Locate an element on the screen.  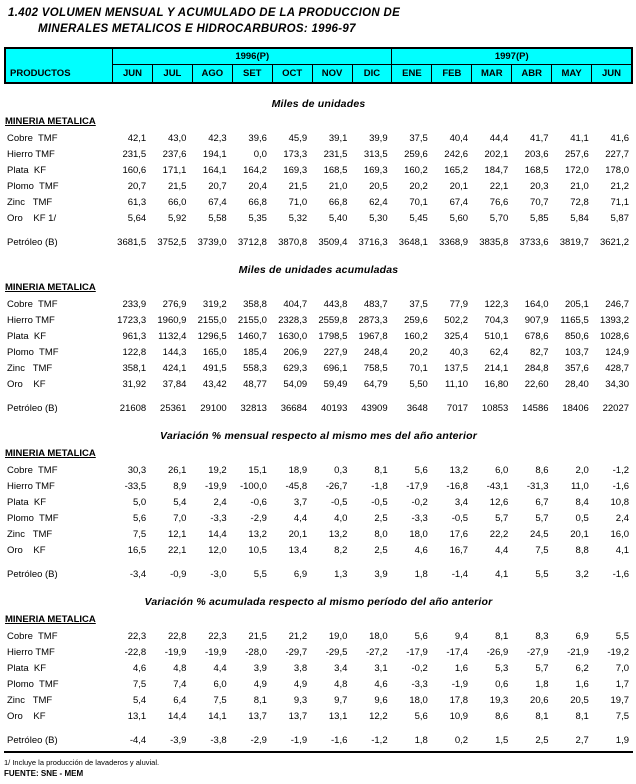
value-cell-zinc-tmf-feb-8: 17,8 is located at coordinates (459, 700).